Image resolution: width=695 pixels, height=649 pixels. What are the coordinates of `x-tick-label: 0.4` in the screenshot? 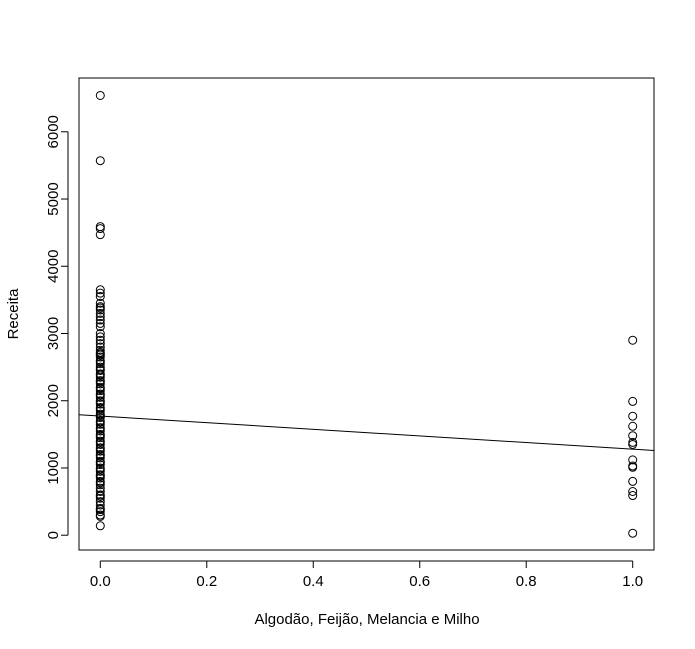 It's located at (313, 581).